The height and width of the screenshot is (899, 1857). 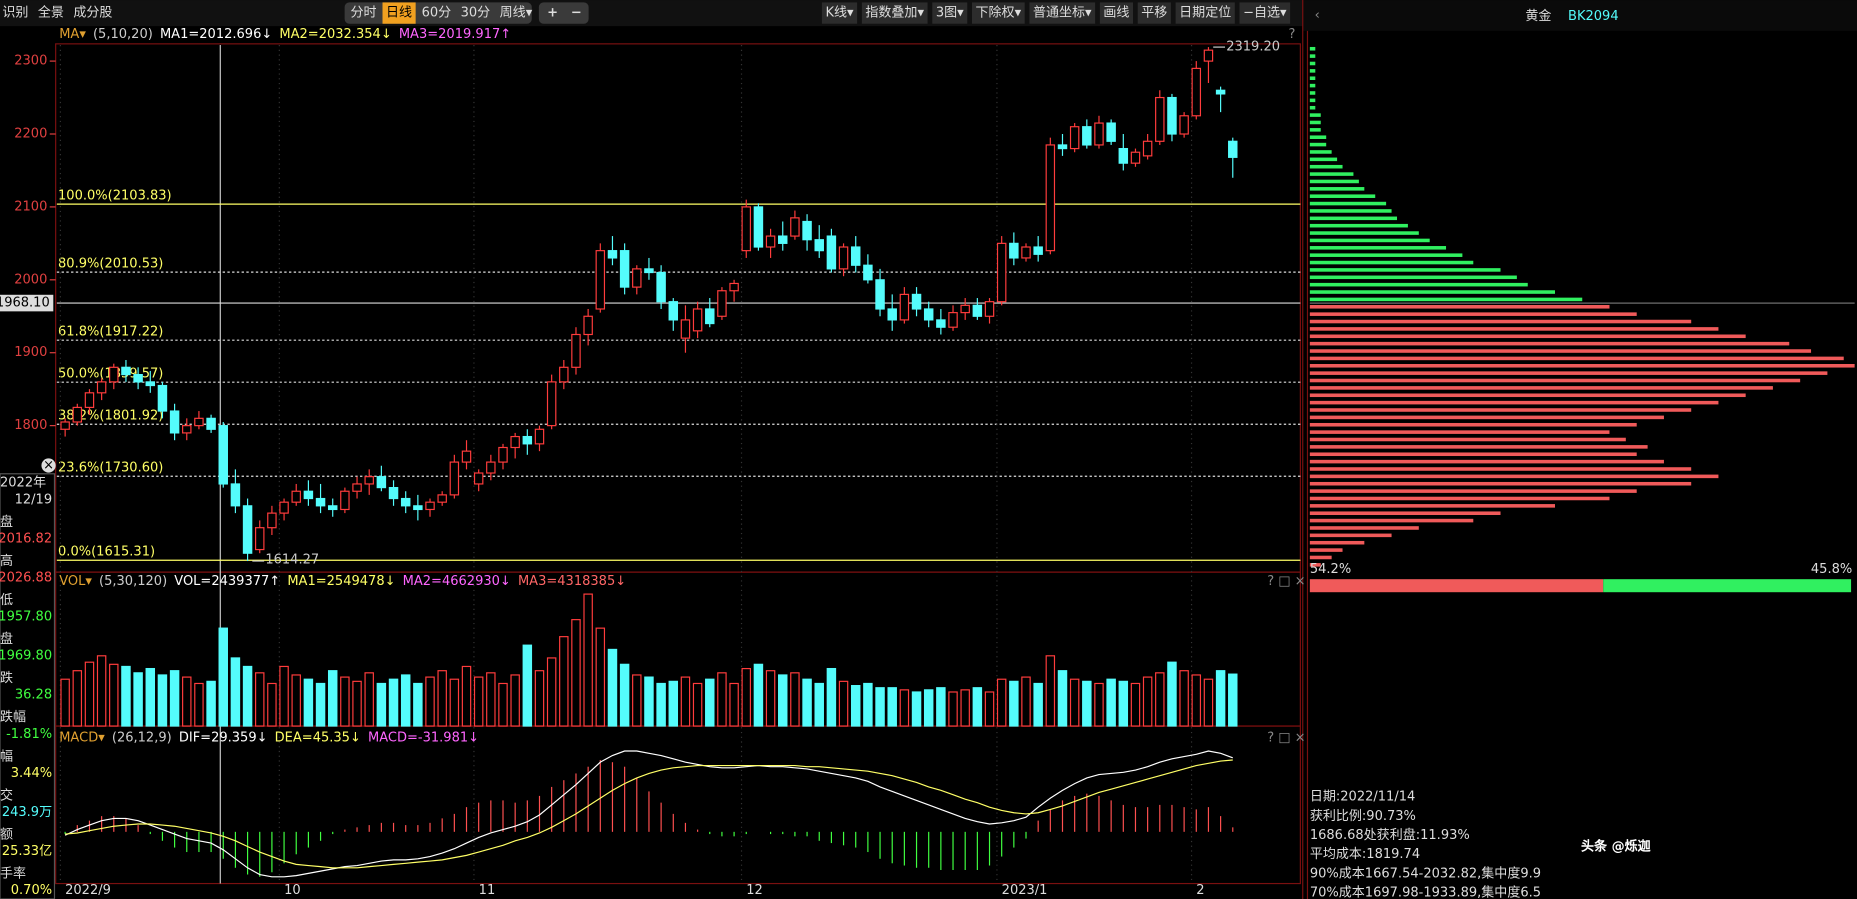 I want to click on period-button: 日线, so click(x=399, y=13).